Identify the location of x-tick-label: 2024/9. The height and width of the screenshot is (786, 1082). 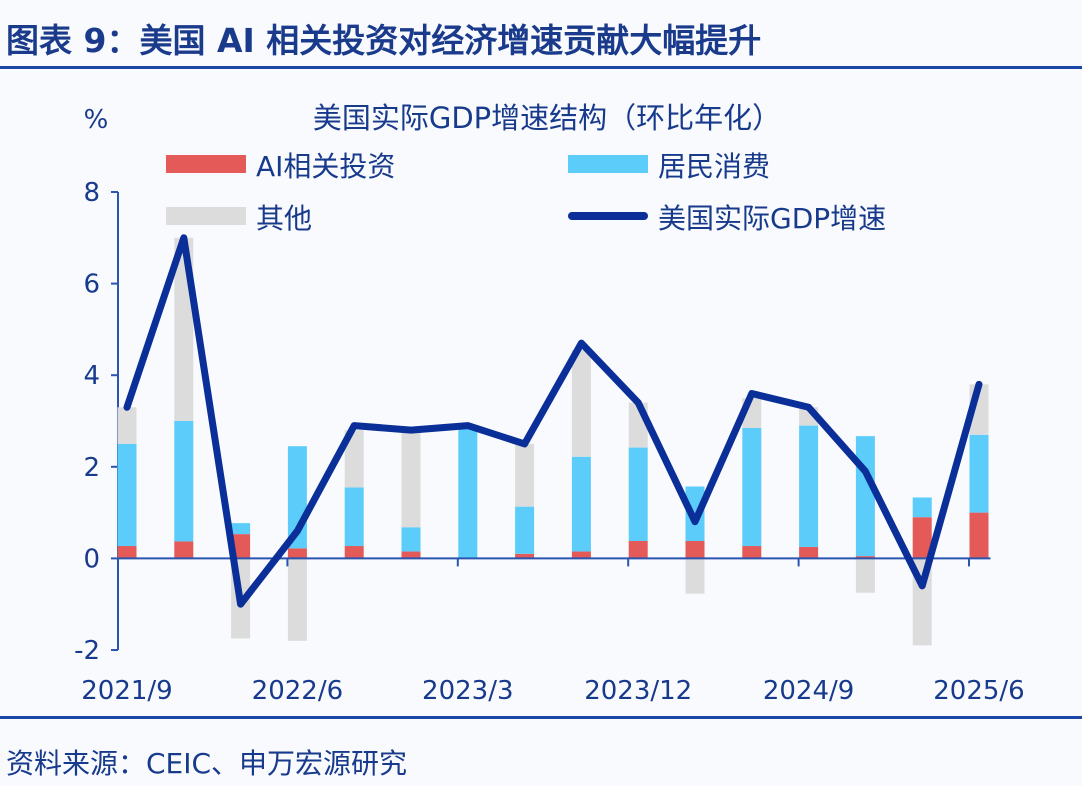
(808, 691).